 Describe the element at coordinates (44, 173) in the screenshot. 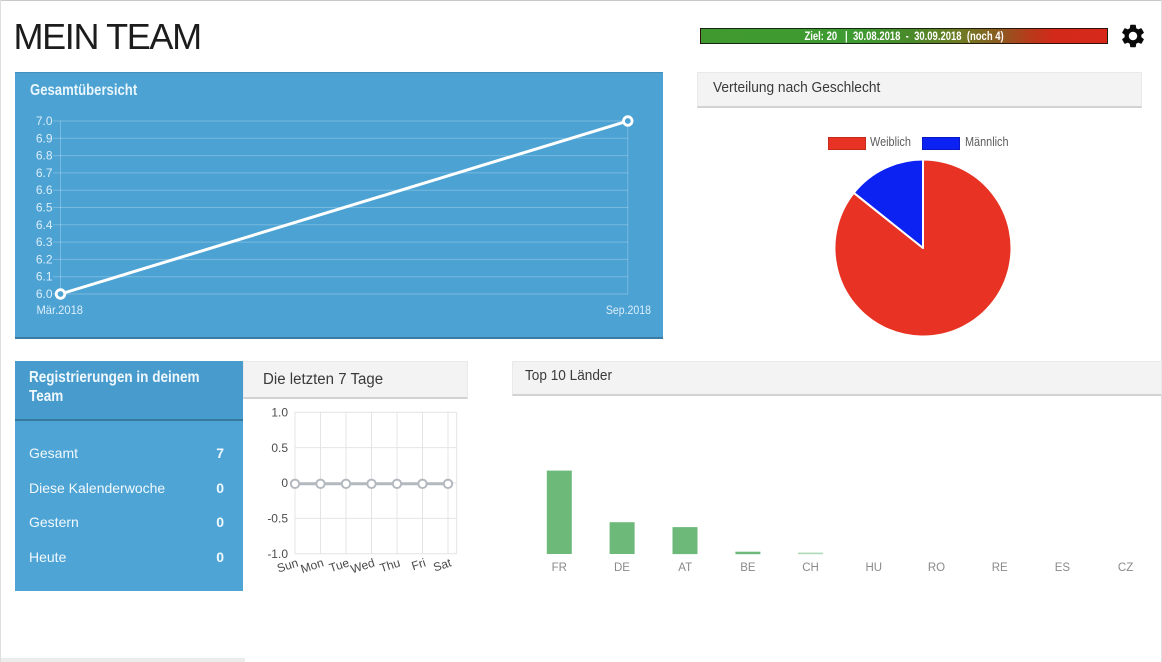

I see `svg-text: 6.7` at that location.